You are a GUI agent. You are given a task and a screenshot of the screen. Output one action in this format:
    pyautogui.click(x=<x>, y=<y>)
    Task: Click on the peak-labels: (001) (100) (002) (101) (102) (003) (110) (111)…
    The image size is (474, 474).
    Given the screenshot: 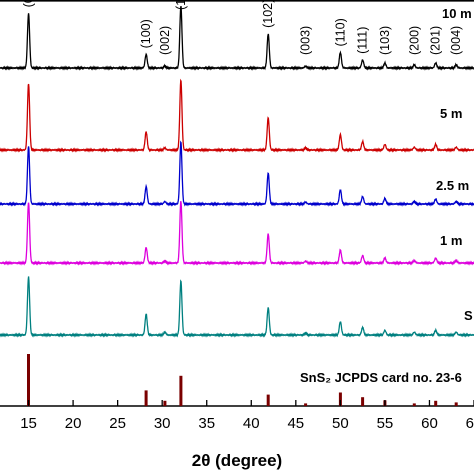 What is the action you would take?
    pyautogui.click(x=243, y=27)
    